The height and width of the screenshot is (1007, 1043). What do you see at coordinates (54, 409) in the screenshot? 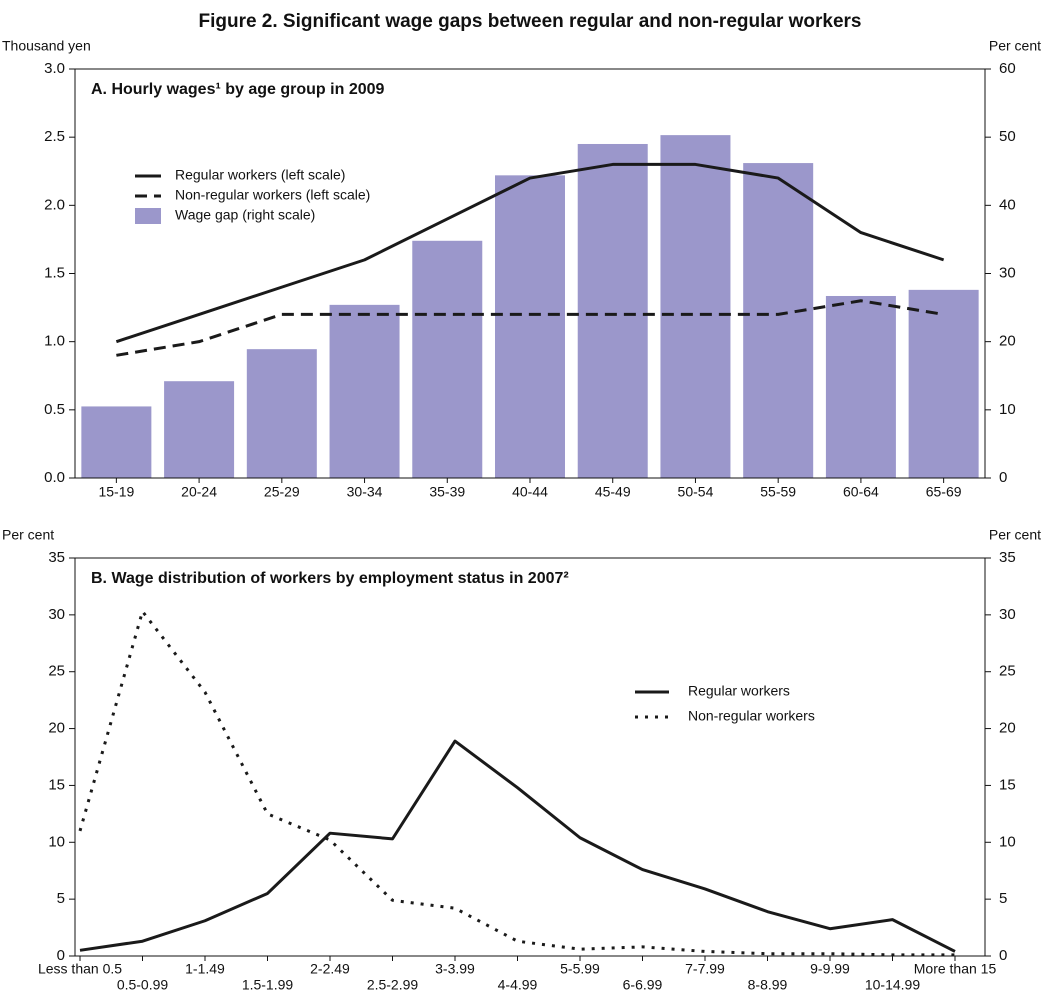
I see `y-tick-label: 0.5` at bounding box center [54, 409].